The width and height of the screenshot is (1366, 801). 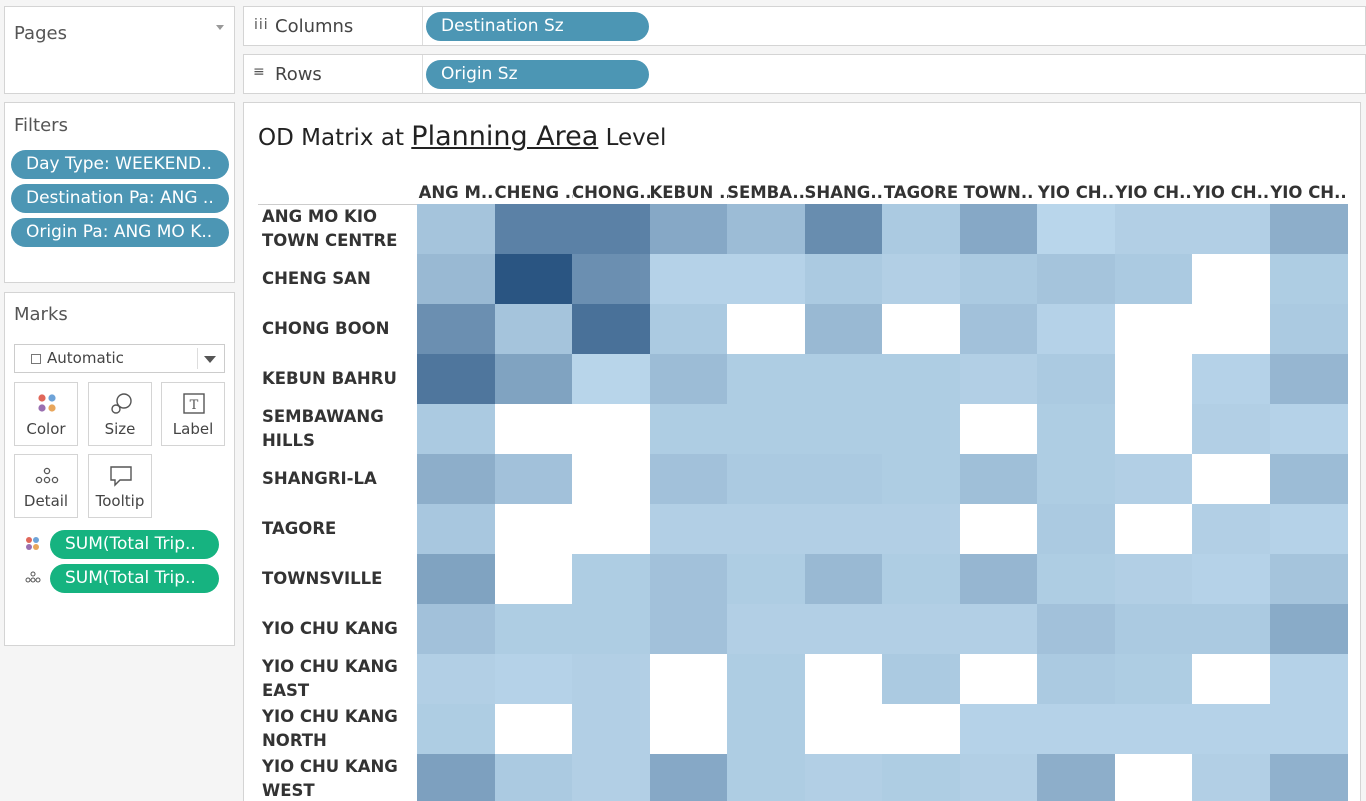 I want to click on viz-title-link: Planning Area, so click(x=505, y=136).